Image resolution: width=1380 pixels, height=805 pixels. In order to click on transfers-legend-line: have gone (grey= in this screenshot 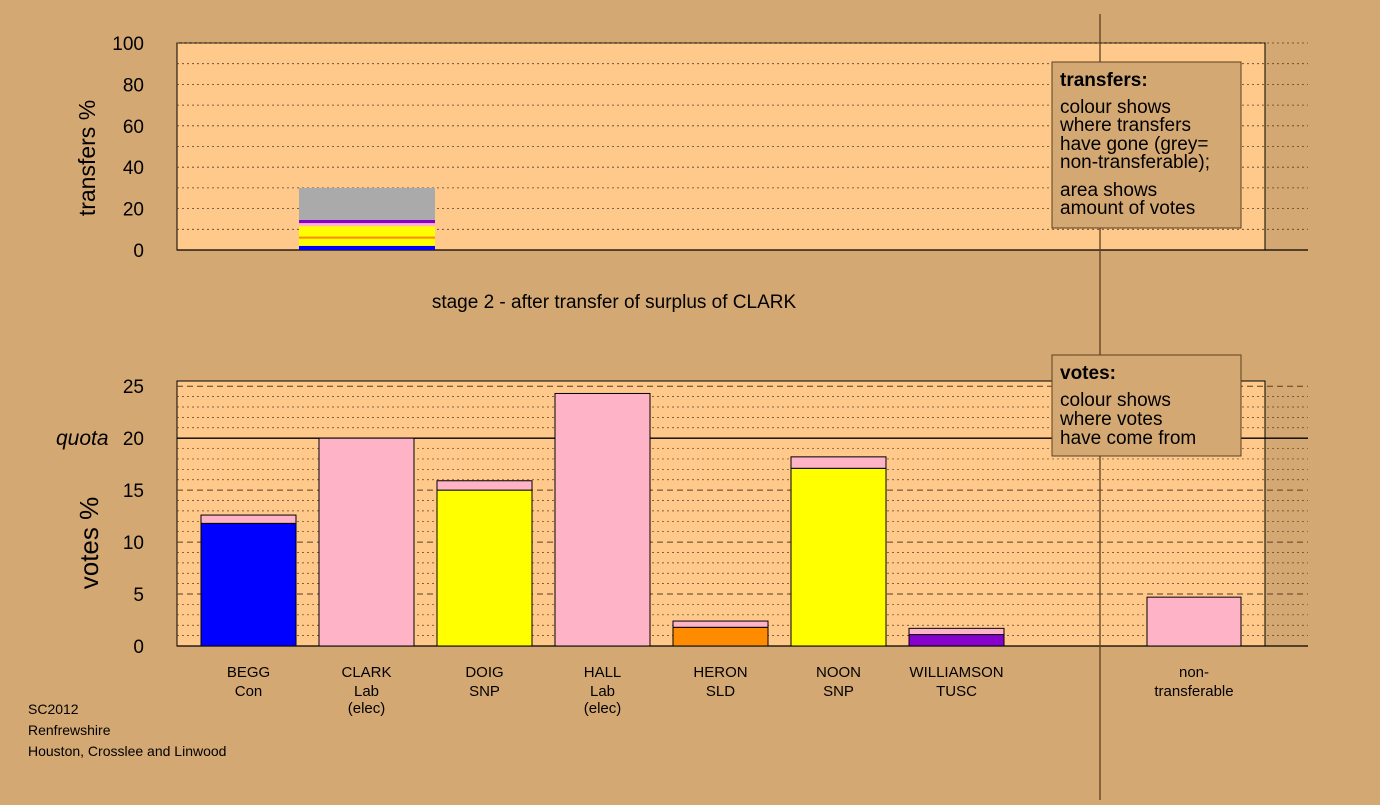, I will do `click(1134, 144)`.